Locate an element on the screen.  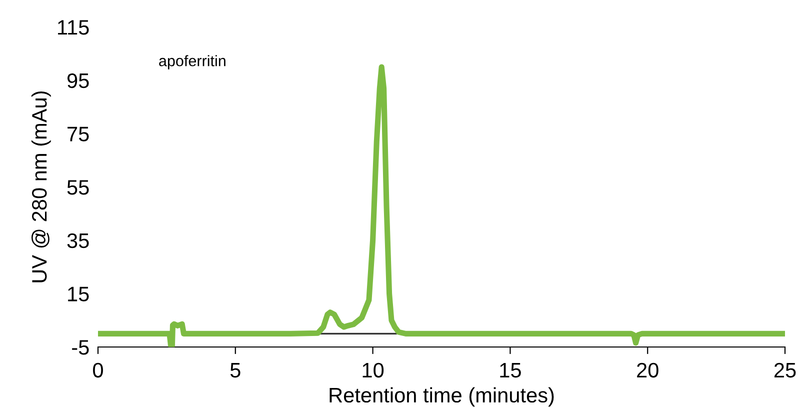
x-axis-title: Retention time (minutes) is located at coordinates (442, 397).